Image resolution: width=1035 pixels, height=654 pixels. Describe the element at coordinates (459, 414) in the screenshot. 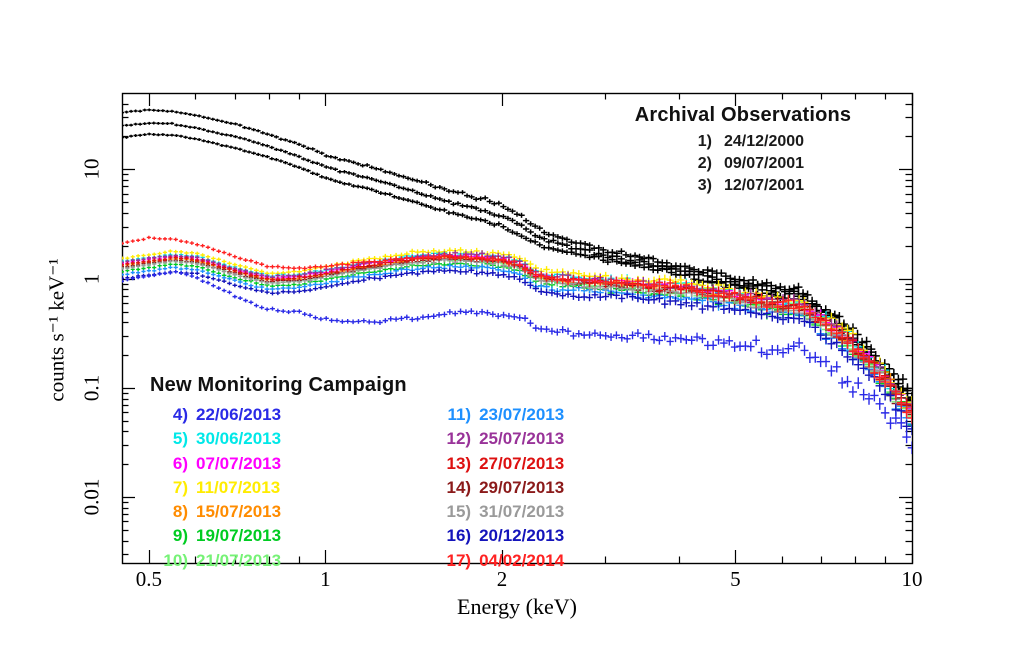

I see `legend-item-number: 11)` at that location.